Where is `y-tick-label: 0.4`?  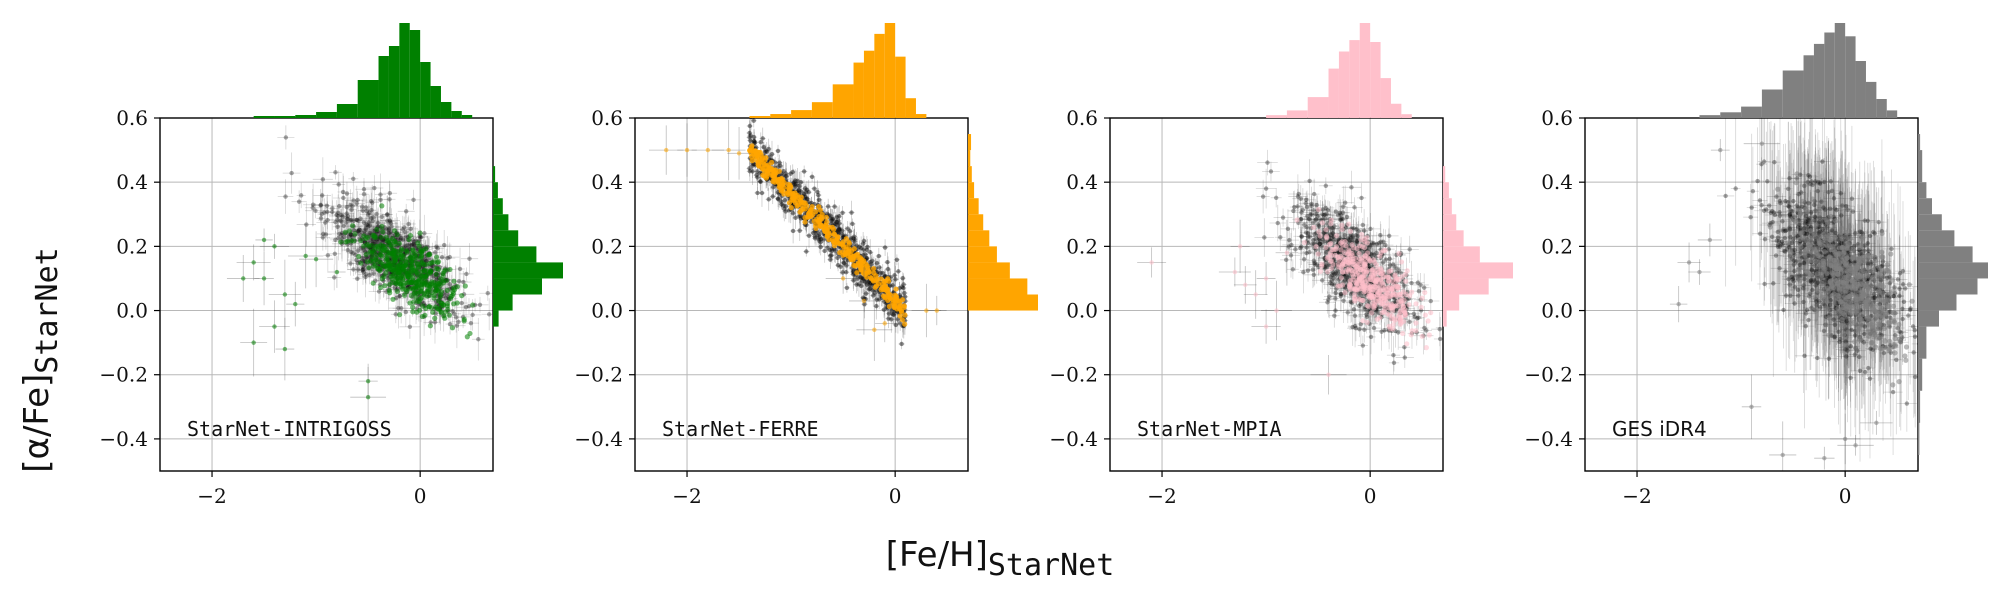
y-tick-label: 0.4 is located at coordinates (132, 182).